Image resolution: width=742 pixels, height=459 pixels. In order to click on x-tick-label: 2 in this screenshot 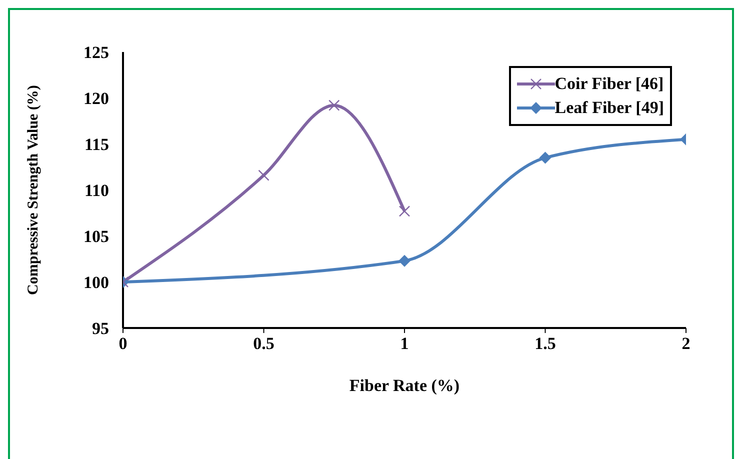, I will do `click(686, 344)`.